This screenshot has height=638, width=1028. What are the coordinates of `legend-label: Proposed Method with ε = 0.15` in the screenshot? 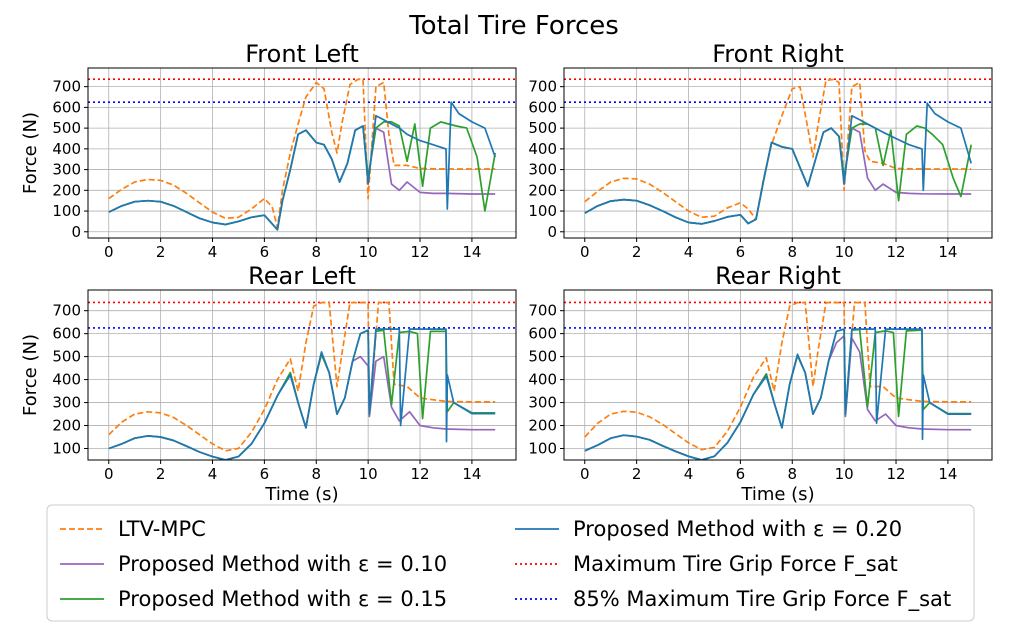 It's located at (282, 599).